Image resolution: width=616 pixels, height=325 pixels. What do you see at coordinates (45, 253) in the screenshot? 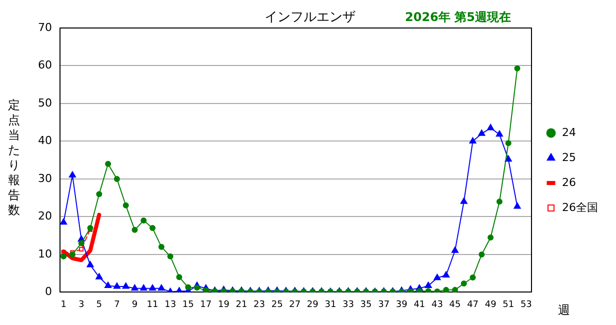
I see `y-tick-label: 10` at bounding box center [45, 253].